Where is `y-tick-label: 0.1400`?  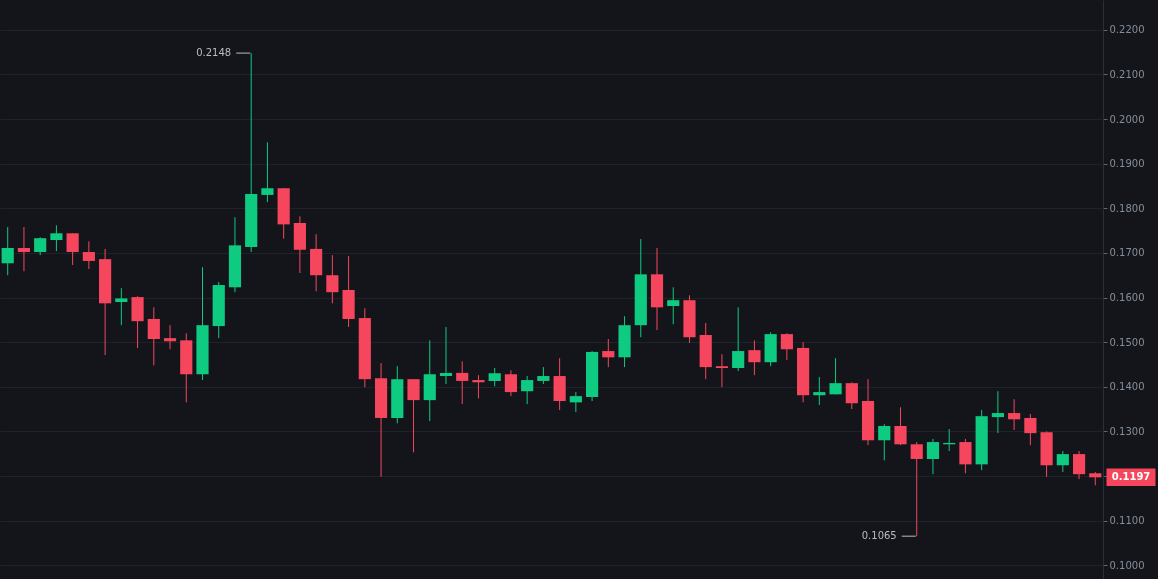 y-tick-label: 0.1400 is located at coordinates (1127, 387).